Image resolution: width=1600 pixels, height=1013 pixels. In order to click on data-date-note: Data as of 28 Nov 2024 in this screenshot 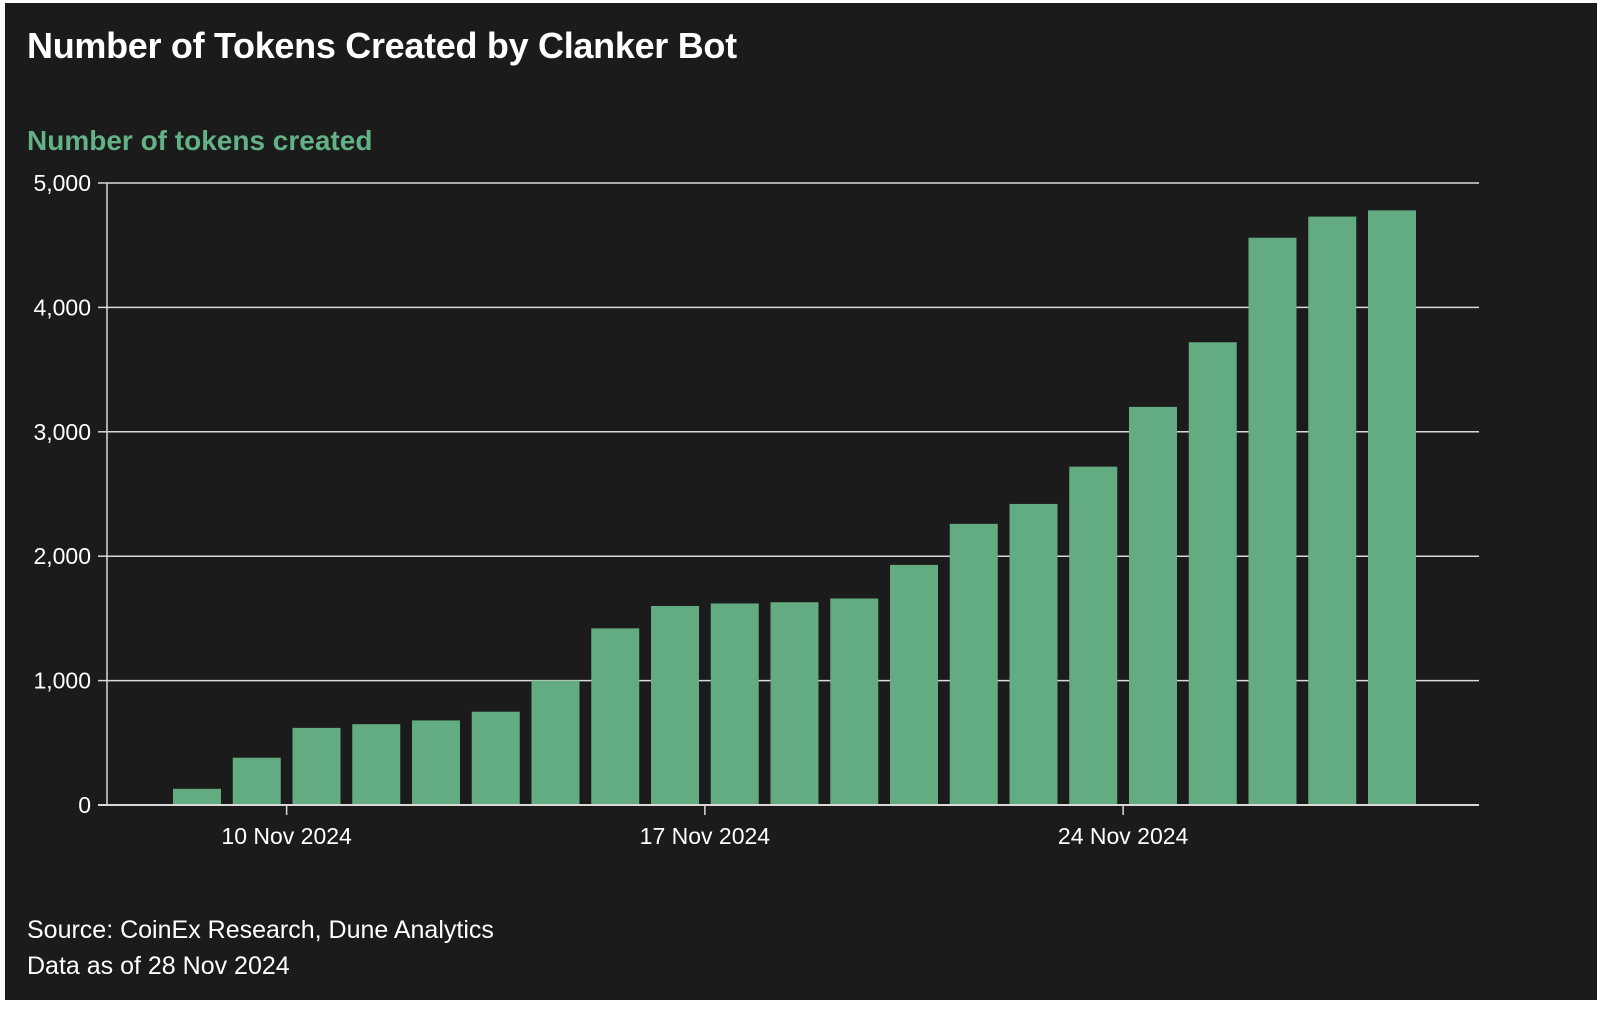, I will do `click(158, 966)`.